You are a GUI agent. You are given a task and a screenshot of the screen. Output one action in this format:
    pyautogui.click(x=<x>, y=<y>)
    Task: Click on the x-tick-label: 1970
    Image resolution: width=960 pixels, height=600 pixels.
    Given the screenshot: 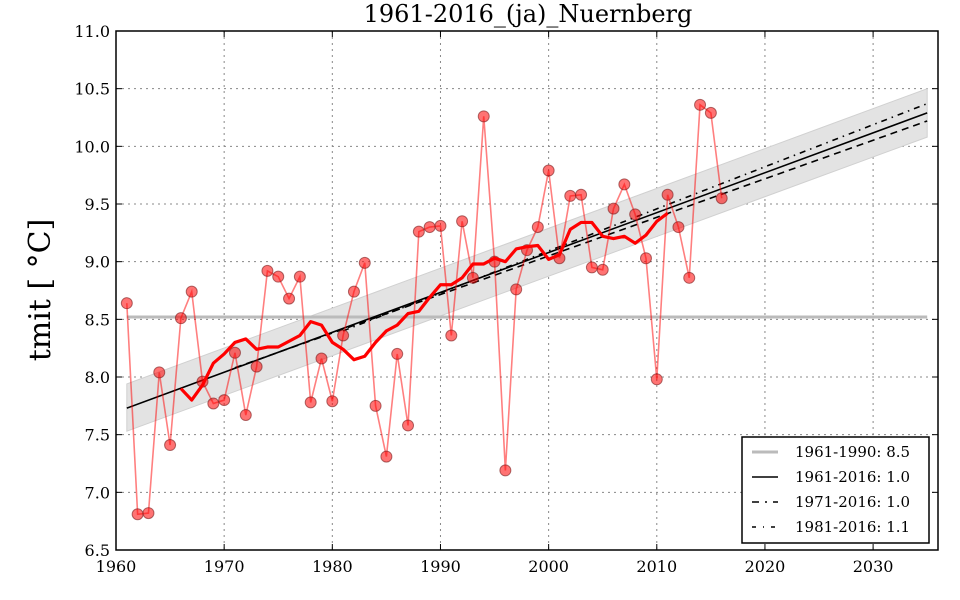 What is the action you would take?
    pyautogui.click(x=224, y=566)
    